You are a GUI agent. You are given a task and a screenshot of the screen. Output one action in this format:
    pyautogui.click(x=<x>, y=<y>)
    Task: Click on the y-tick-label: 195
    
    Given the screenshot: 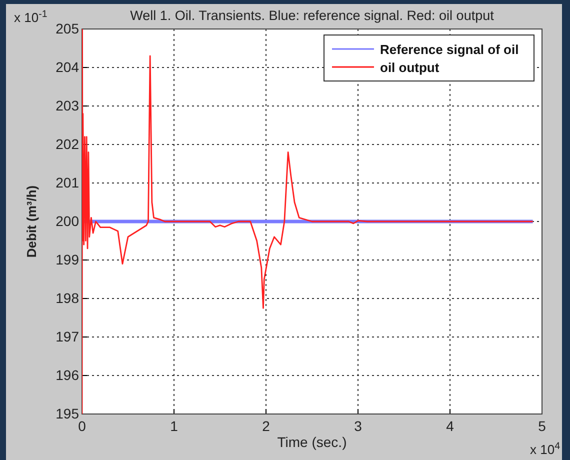 What is the action you would take?
    pyautogui.click(x=68, y=413)
    